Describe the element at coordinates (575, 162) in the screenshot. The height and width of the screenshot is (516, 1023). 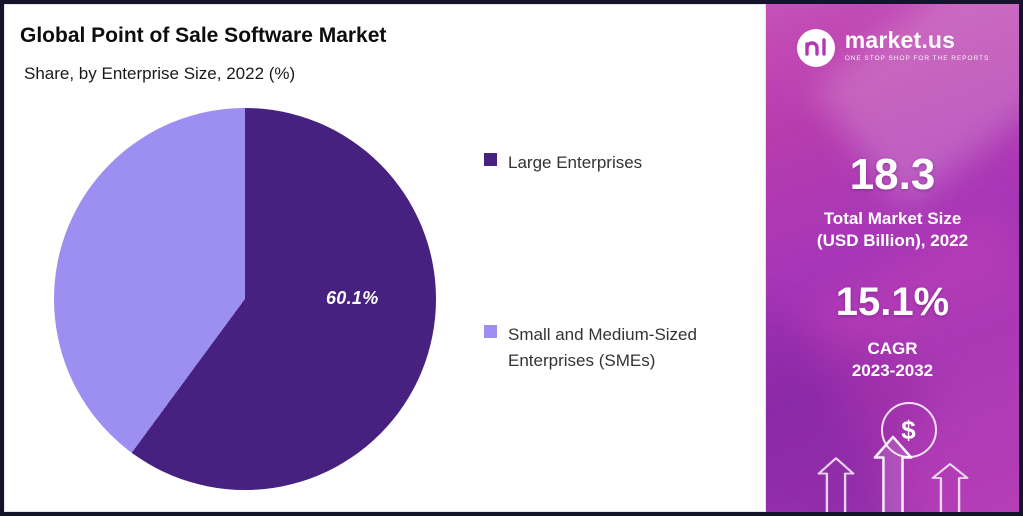
I see `legend-label-large-enterprises: Large Enterprises` at that location.